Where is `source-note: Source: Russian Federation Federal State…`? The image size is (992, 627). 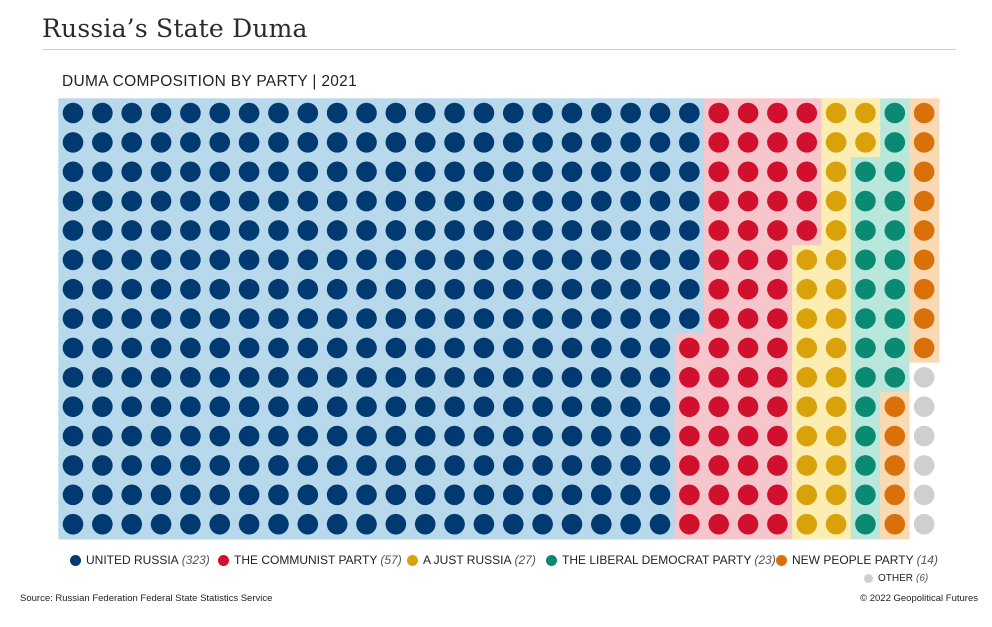 source-note: Source: Russian Federation Federal State… is located at coordinates (146, 598).